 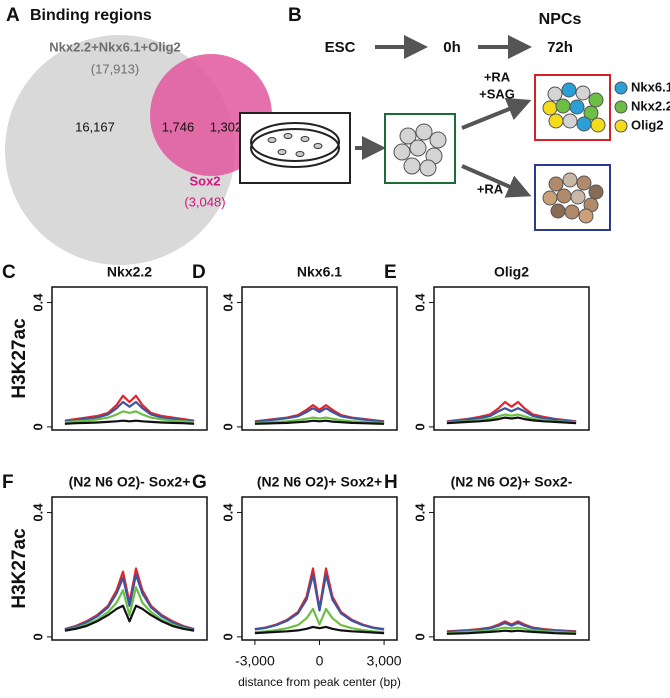 I want to click on chart-title: Nkx2.2, so click(x=129, y=272).